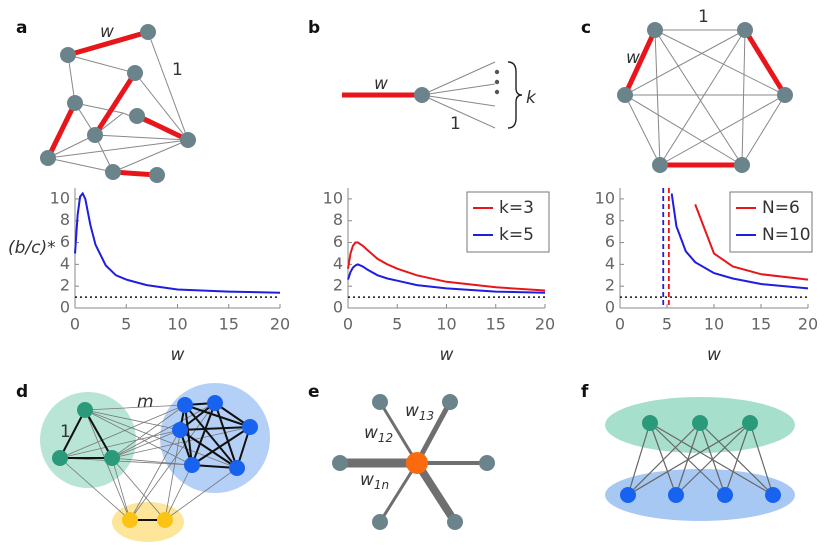  Describe the element at coordinates (516, 208) in the screenshot. I see `legend-label: k=3` at that location.